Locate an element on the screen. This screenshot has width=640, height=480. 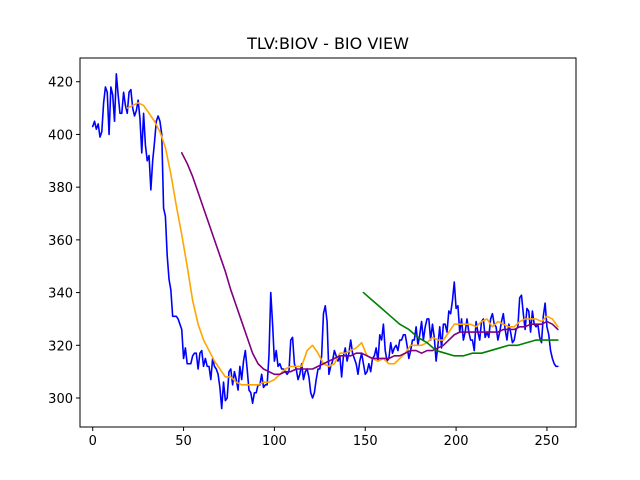
x-axis: 0 50 100 150 200 250 is located at coordinates (324, 438).